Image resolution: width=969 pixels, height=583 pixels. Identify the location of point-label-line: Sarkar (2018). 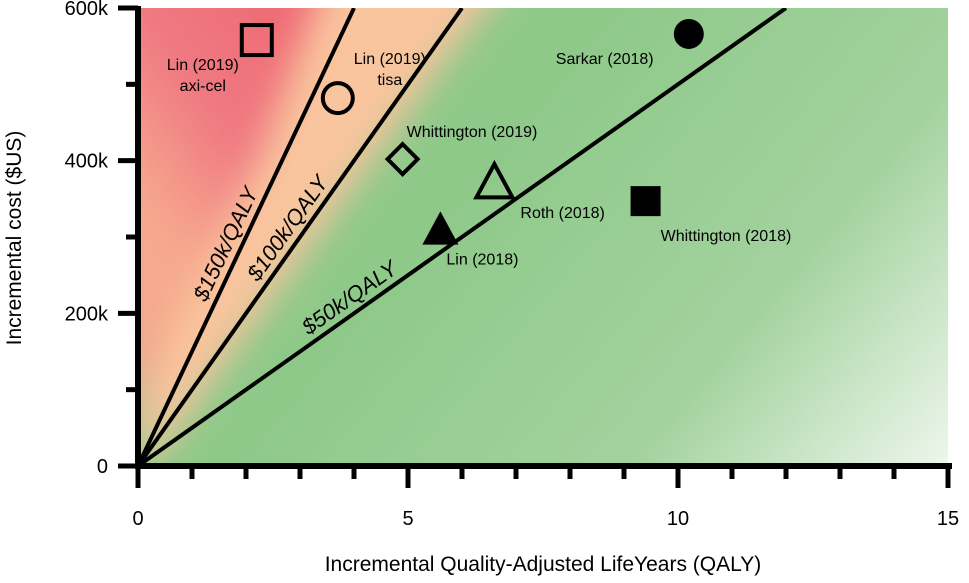
(605, 59).